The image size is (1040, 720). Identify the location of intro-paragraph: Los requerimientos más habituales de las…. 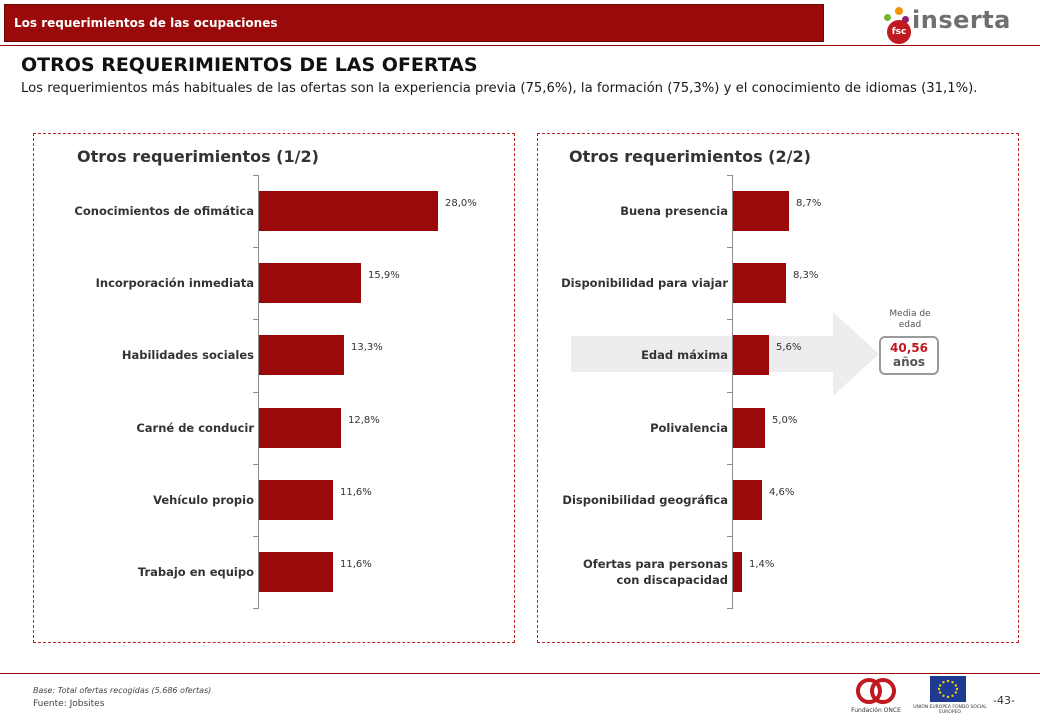
(499, 88).